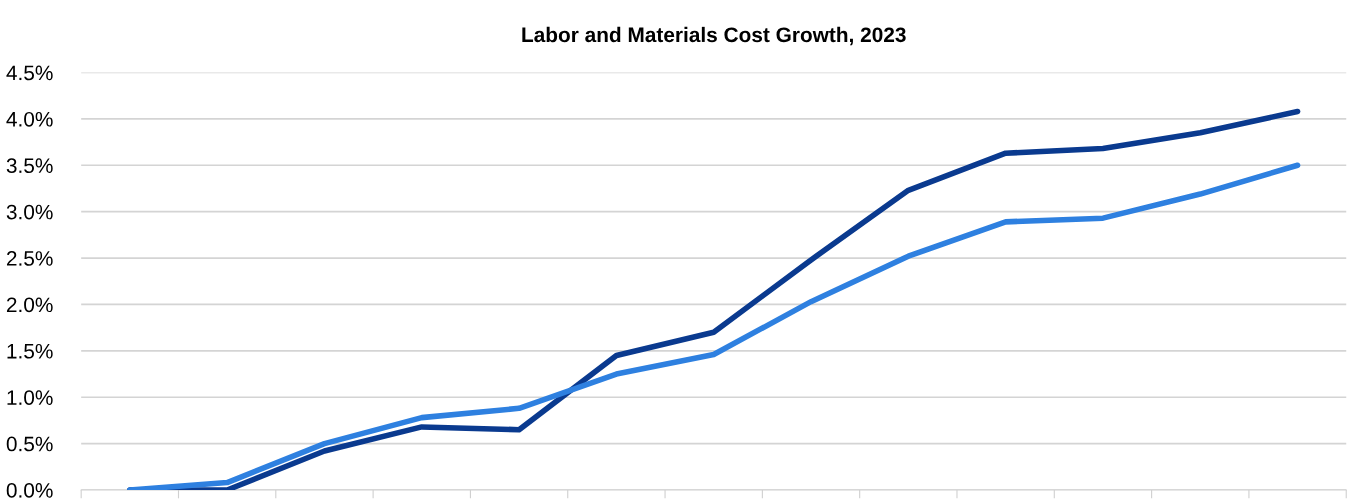 The width and height of the screenshot is (1353, 500). I want to click on y-tick-label: 4.0%, so click(29, 119).